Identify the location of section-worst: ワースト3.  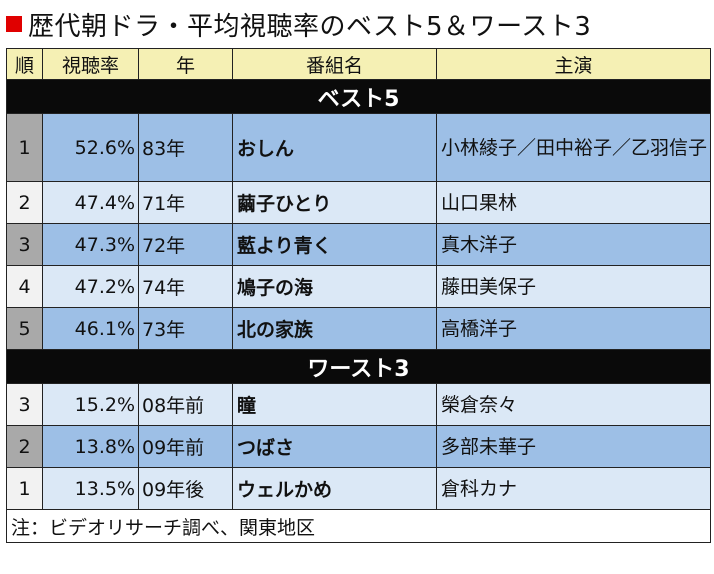
(358, 366).